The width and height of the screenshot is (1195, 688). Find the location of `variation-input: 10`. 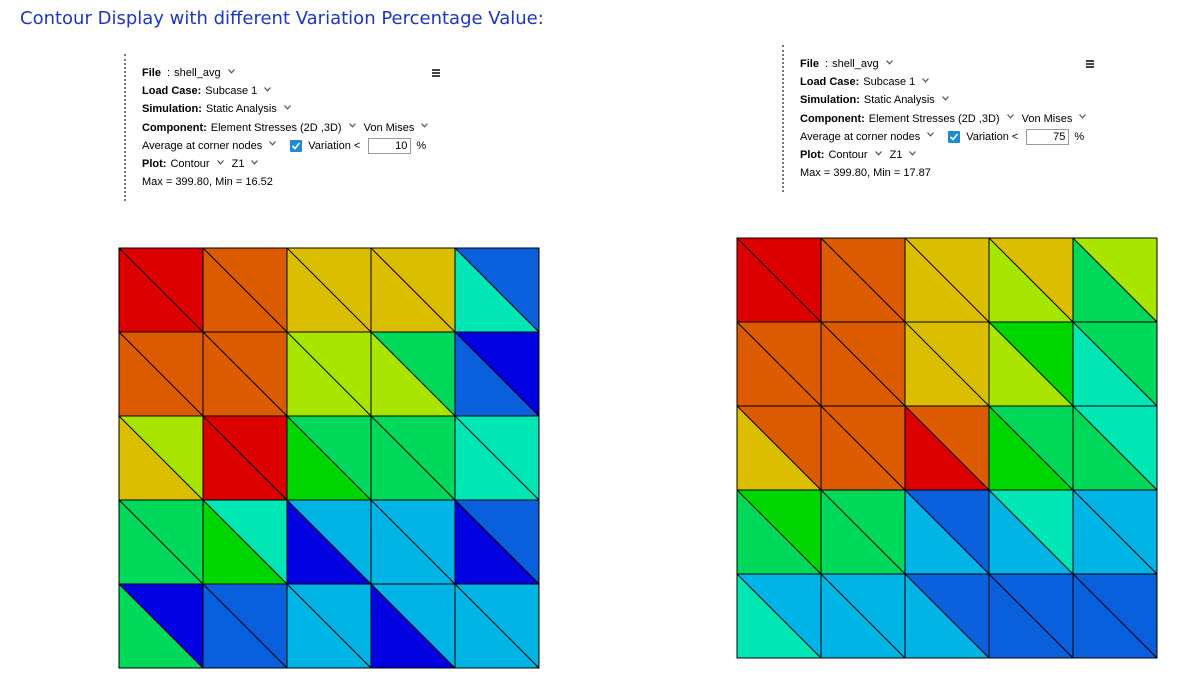

variation-input: 10 is located at coordinates (390, 145).